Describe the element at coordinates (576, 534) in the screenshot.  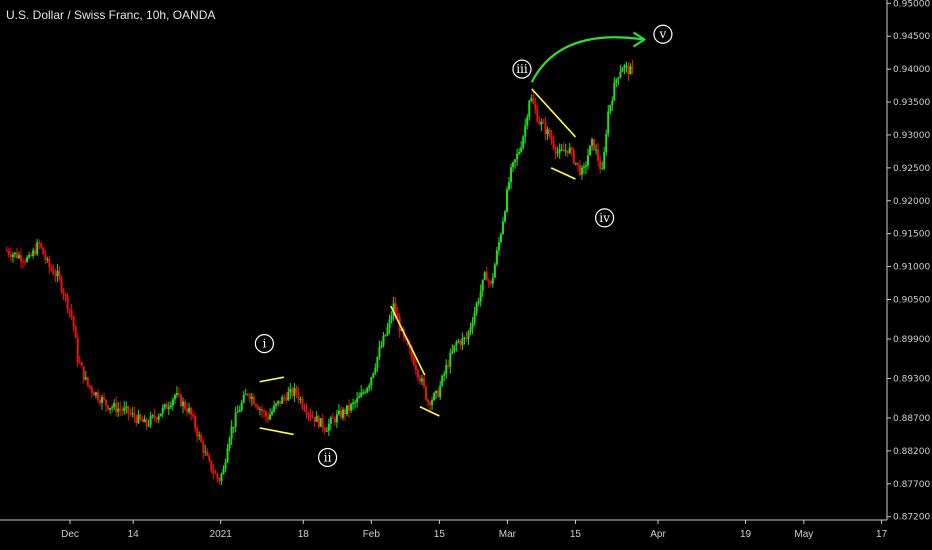
I see `time-tick-label: 15` at that location.